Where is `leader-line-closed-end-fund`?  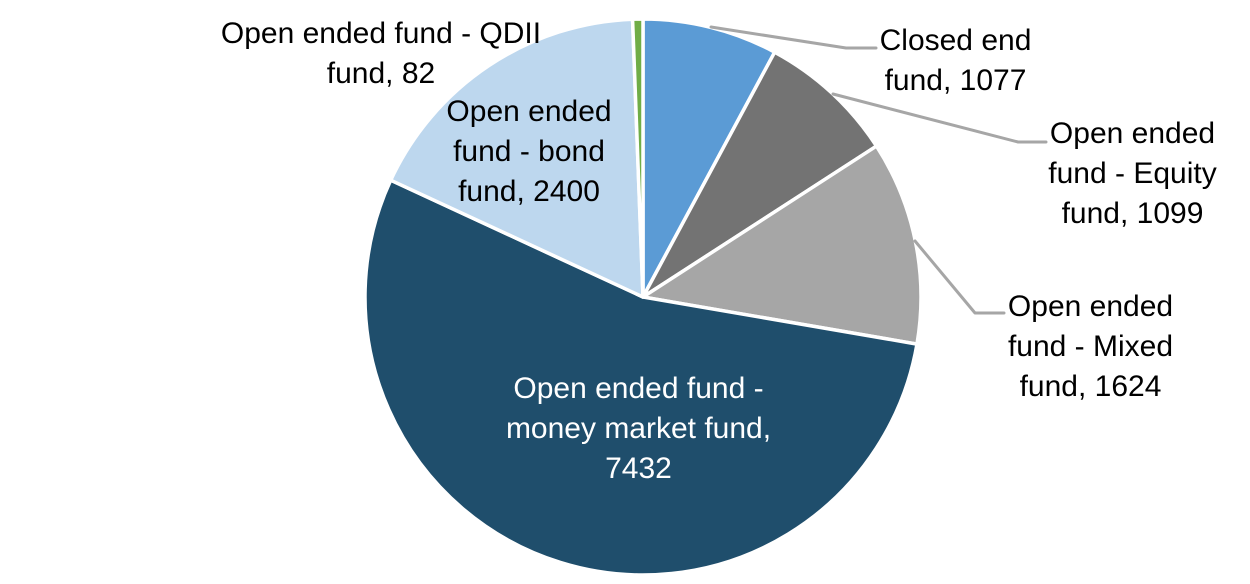 leader-line-closed-end-fund is located at coordinates (793, 37).